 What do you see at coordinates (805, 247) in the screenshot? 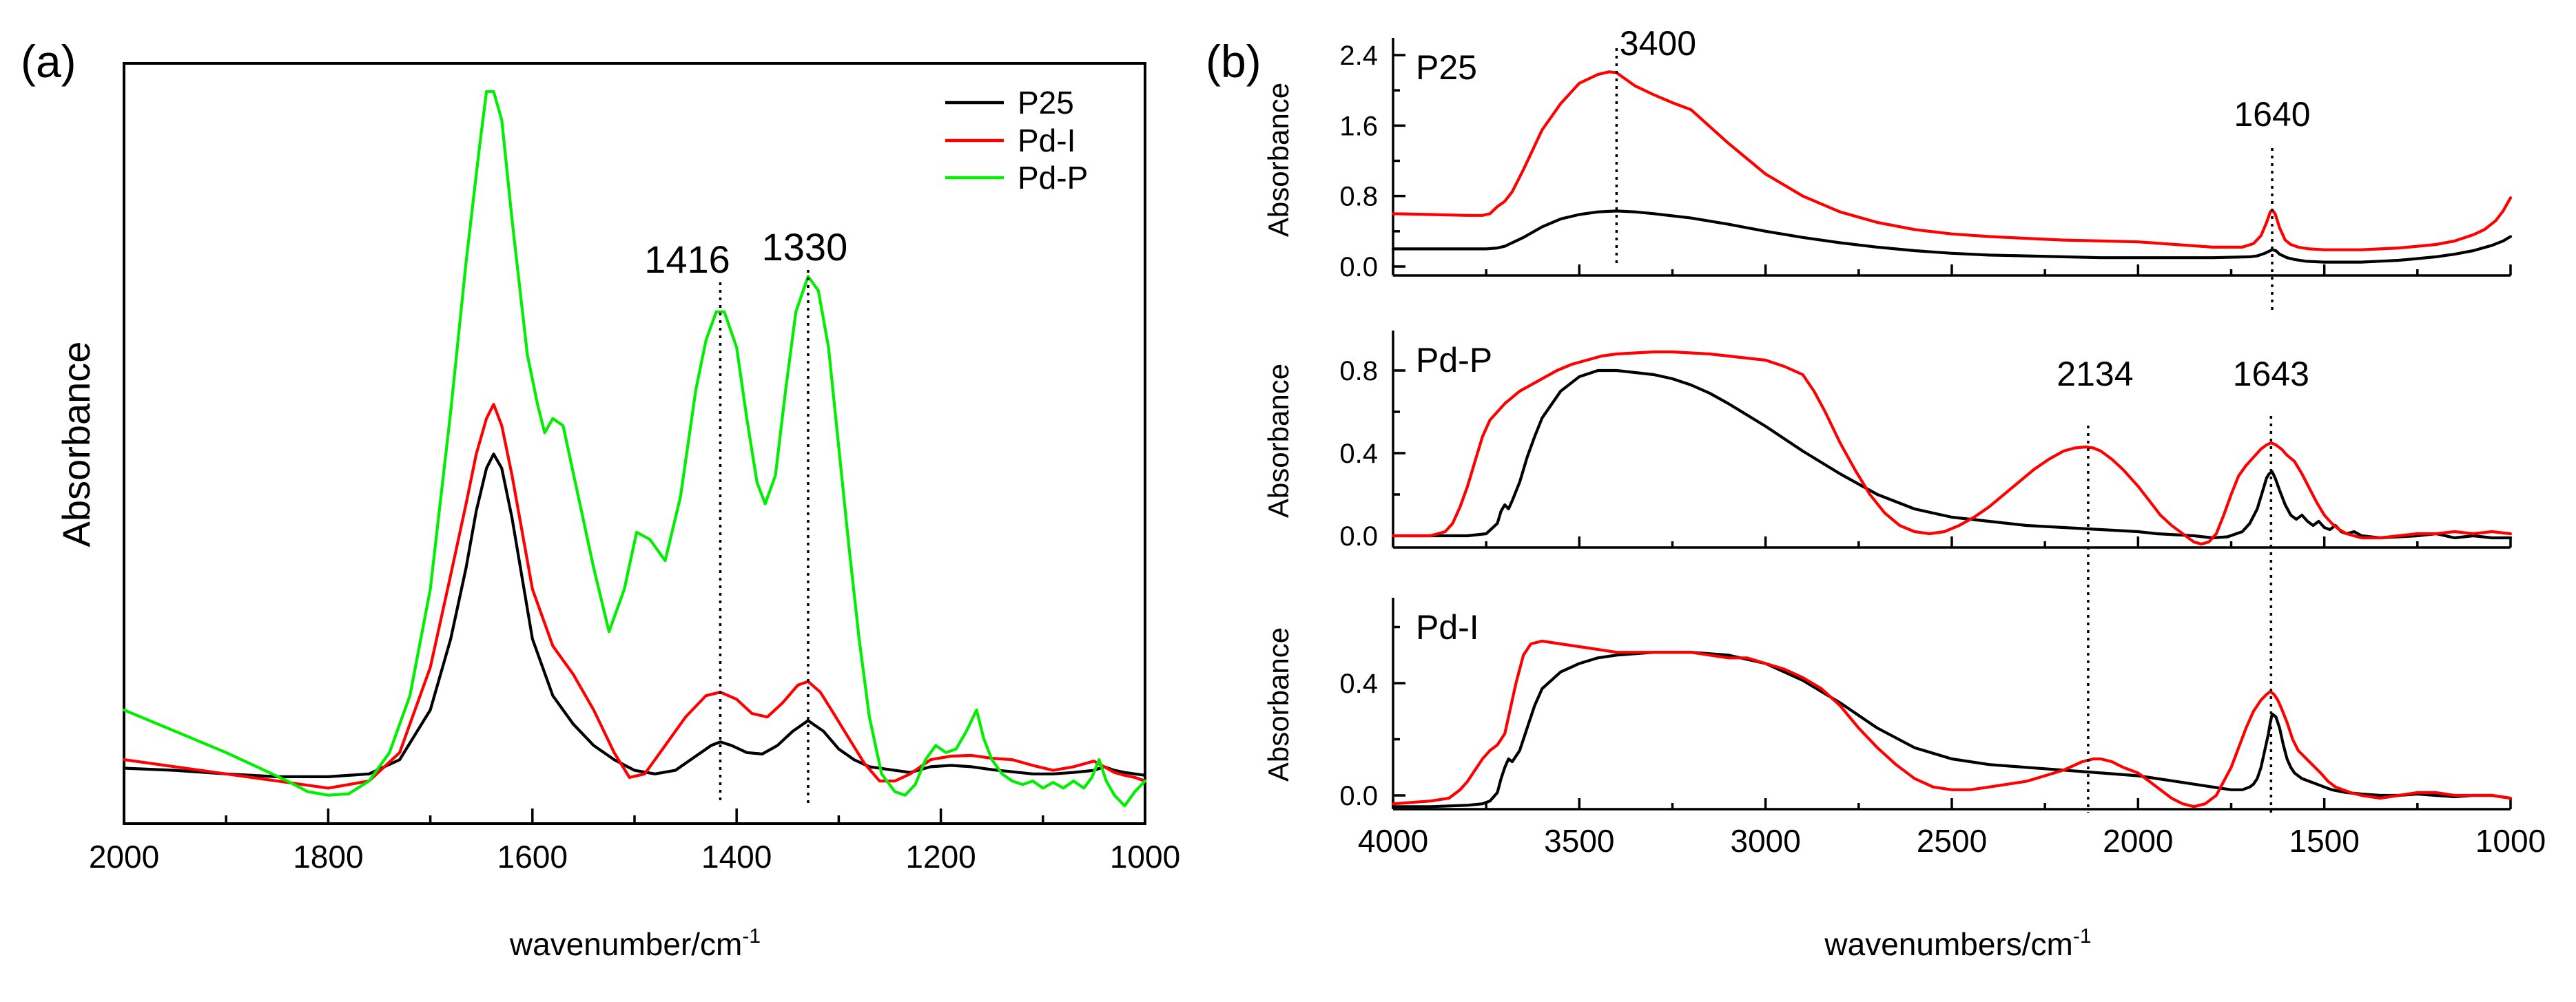
I see `annotation-label: 1330` at bounding box center [805, 247].